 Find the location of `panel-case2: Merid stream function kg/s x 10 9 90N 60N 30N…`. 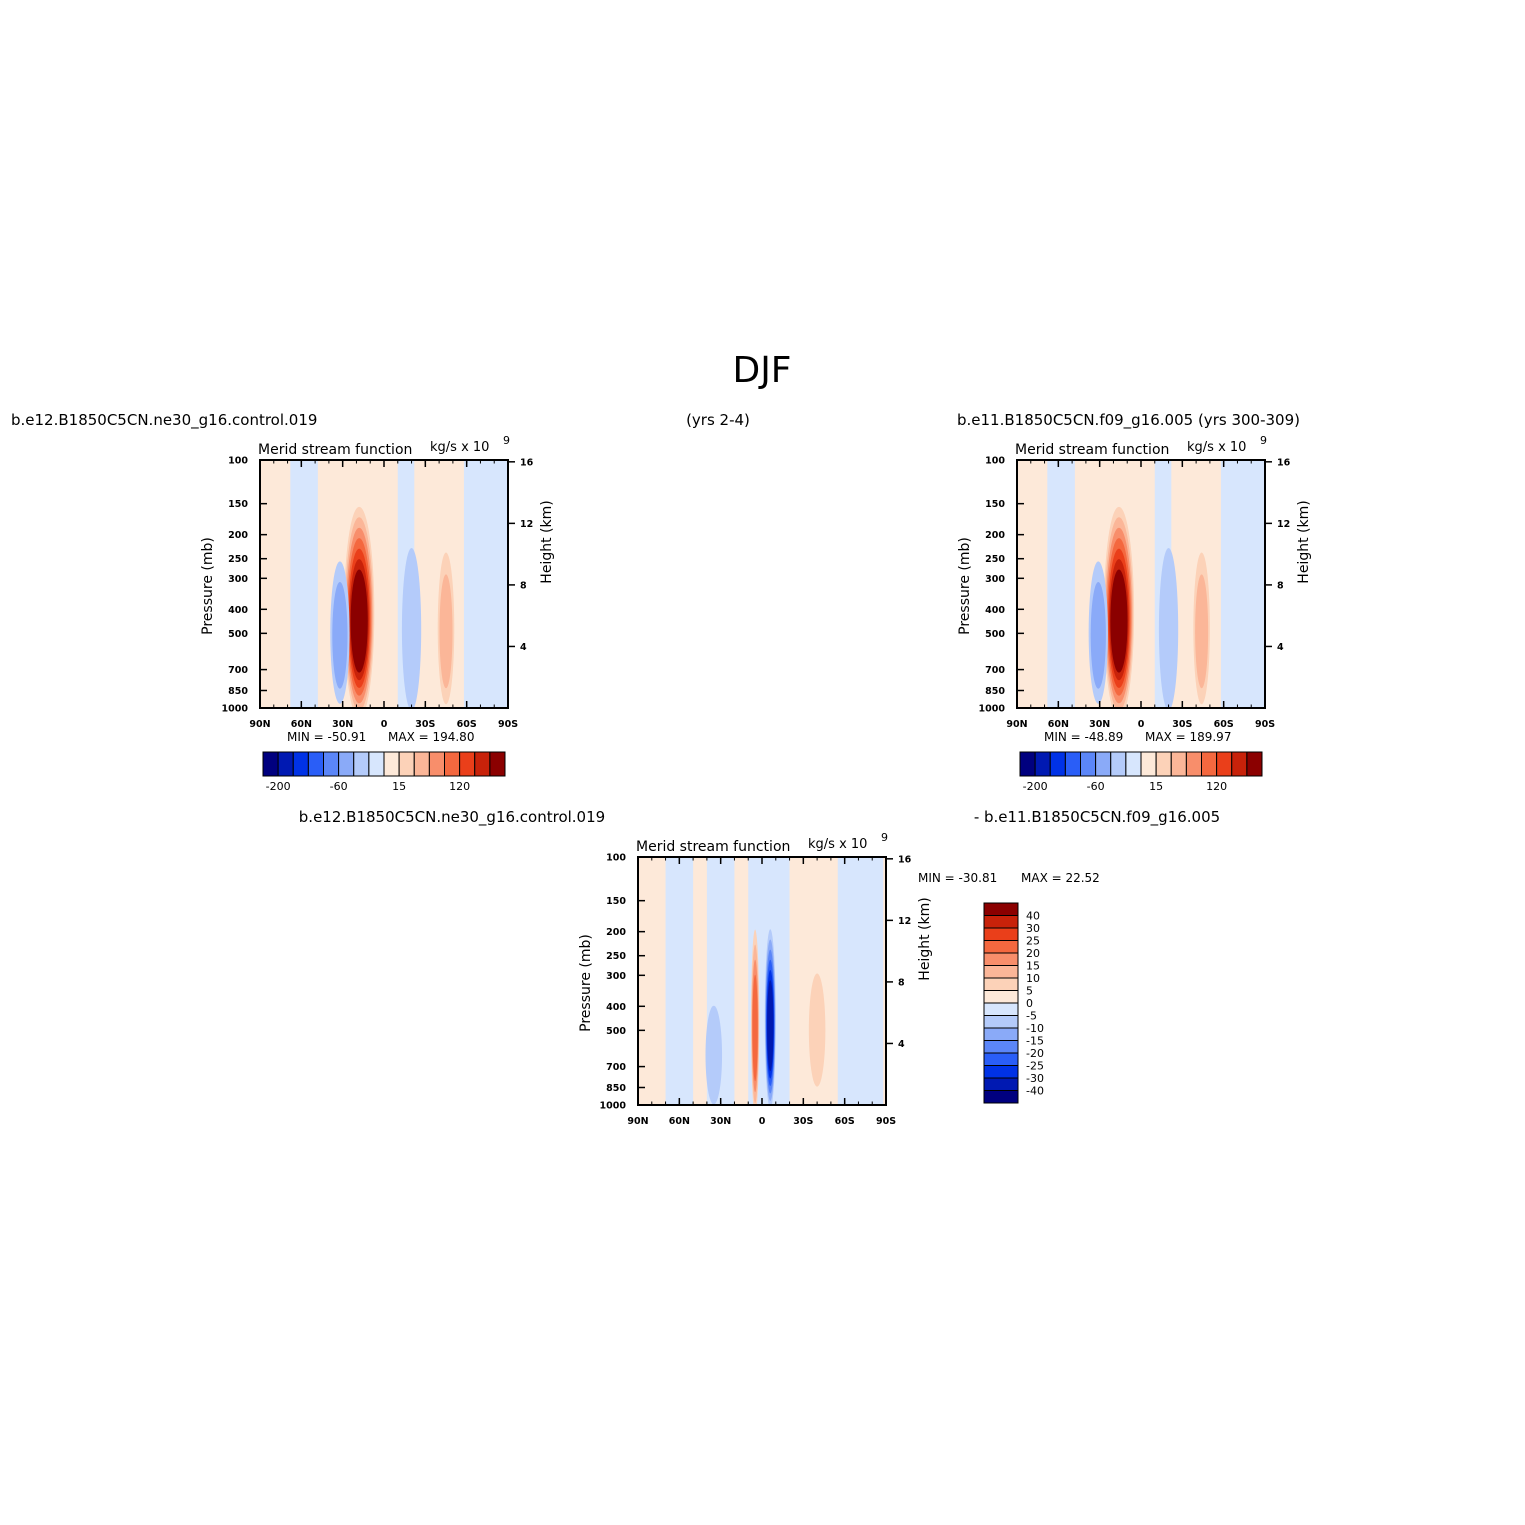

panel-case2: Merid stream function kg/s x 10 9 90N 60N 30N… is located at coordinates (1134, 613).